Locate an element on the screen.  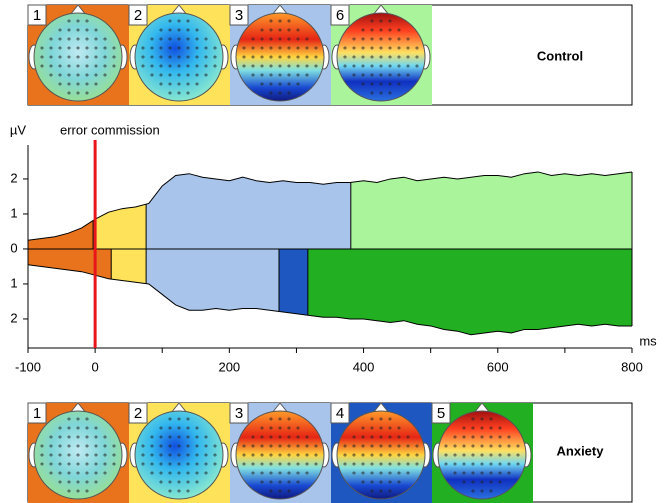
envelope is located at coordinates (330, 206).